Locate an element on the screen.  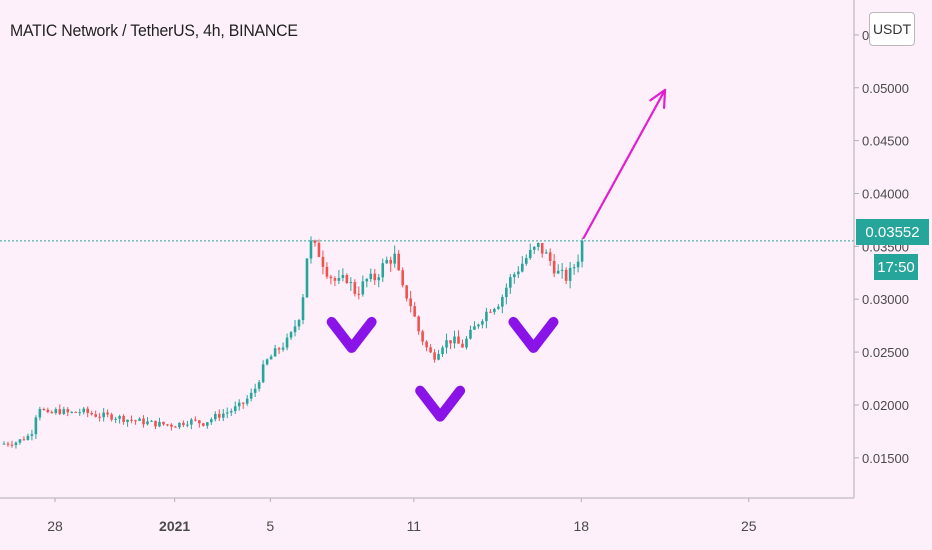
time-axis-label: 11 is located at coordinates (414, 526).